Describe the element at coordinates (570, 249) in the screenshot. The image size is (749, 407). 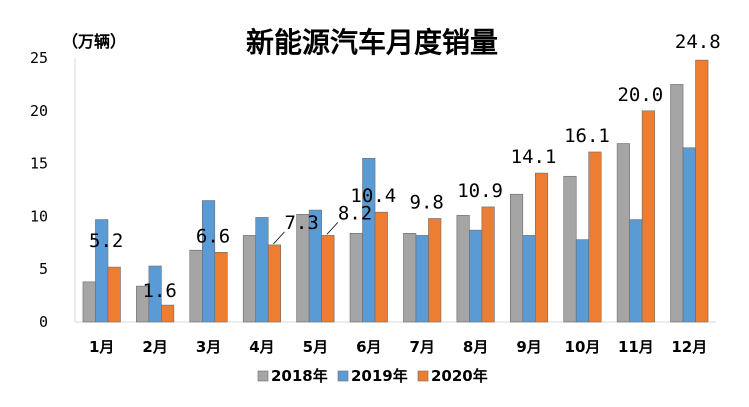
I see `bar-2018年-10月` at that location.